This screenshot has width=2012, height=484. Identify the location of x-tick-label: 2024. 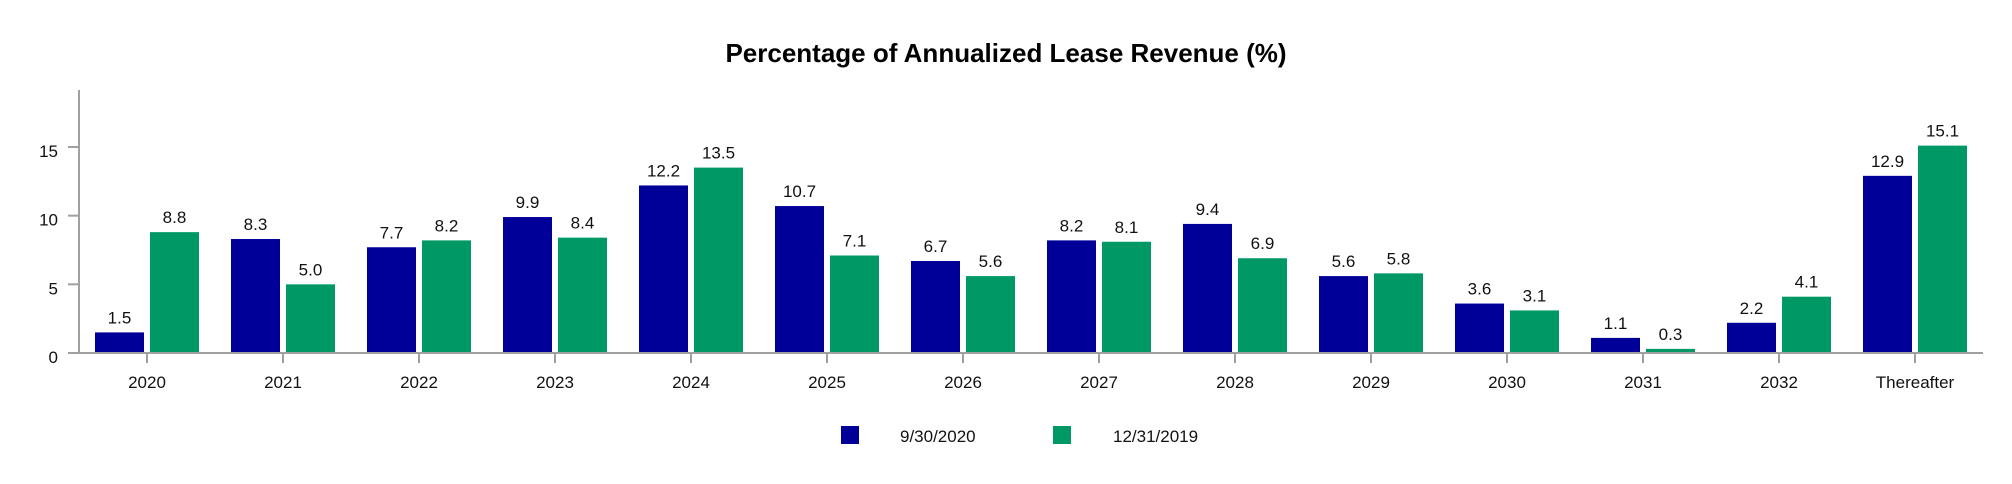
(691, 382).